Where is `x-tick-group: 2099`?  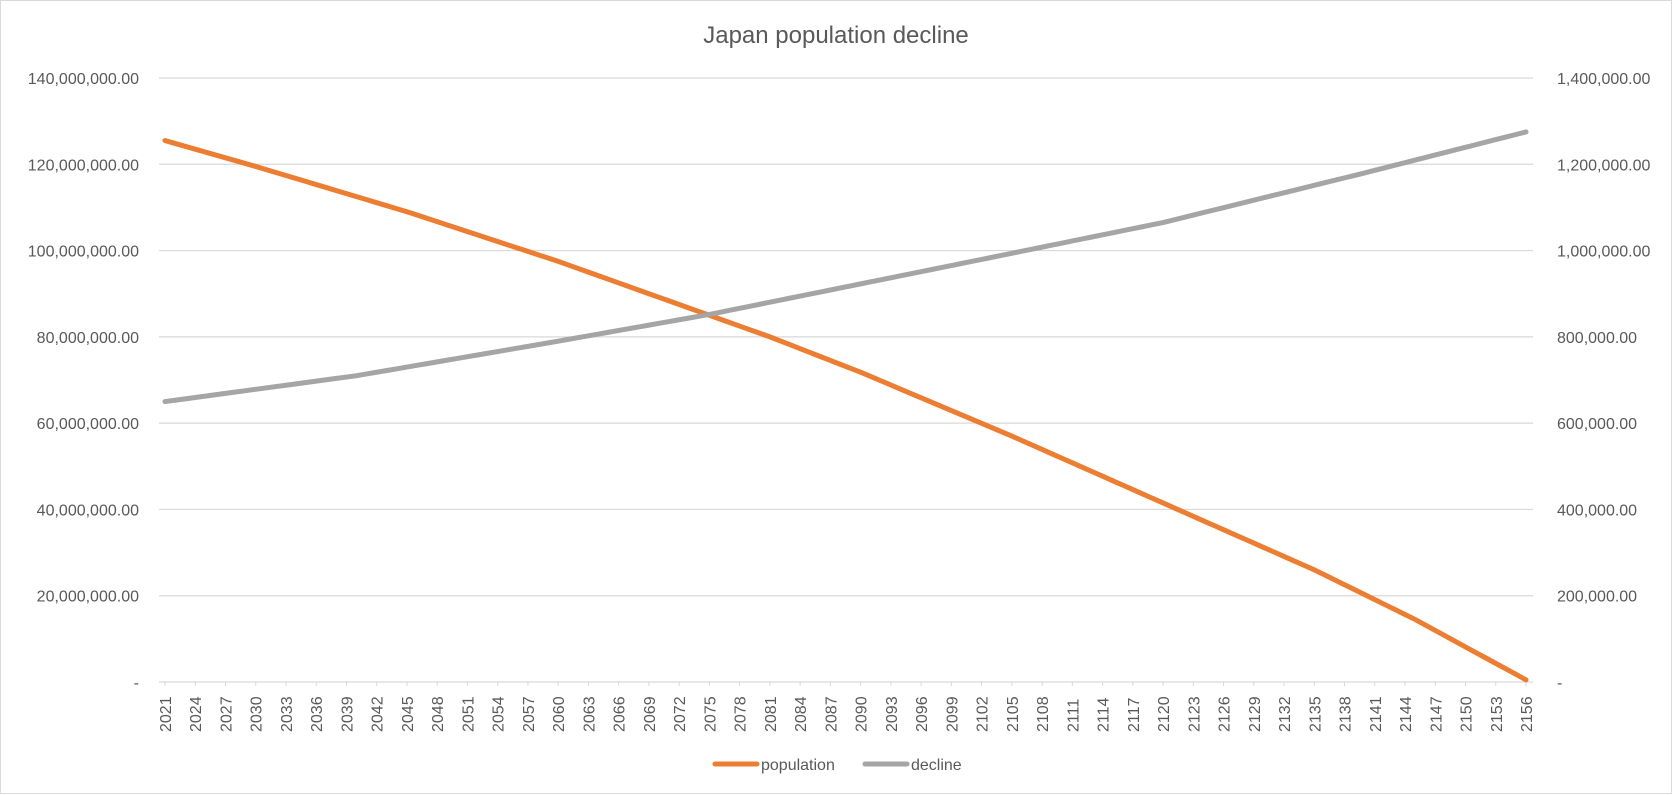
x-tick-group: 2099 is located at coordinates (952, 714).